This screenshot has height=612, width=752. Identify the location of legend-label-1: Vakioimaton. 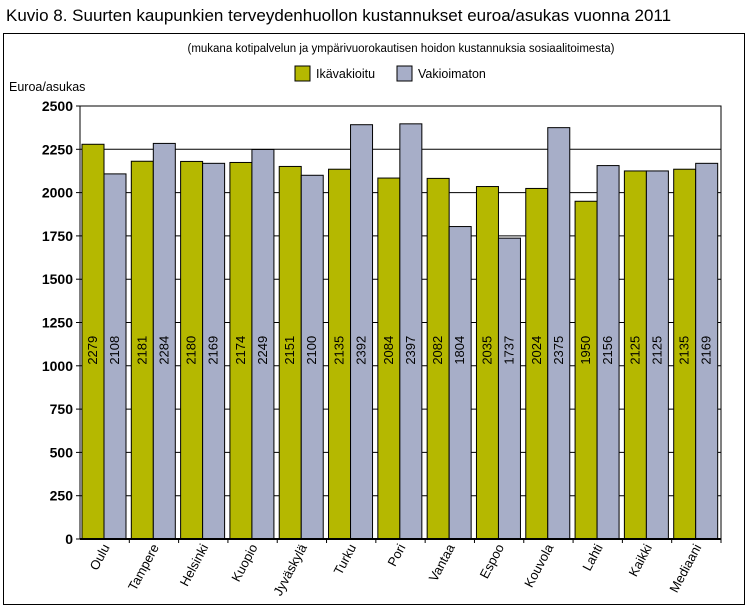
(452, 74).